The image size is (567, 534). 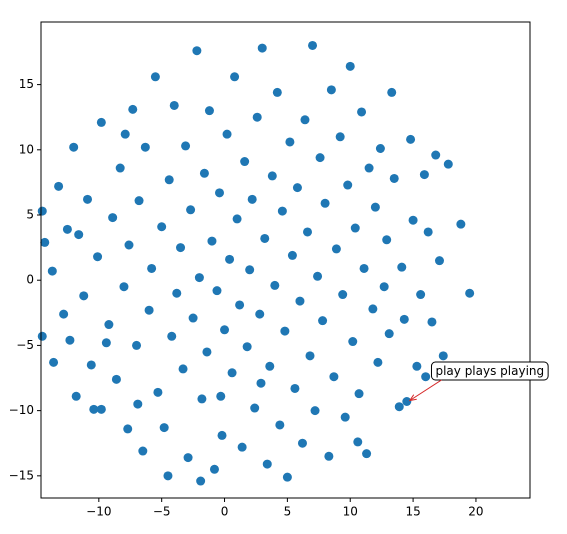 I want to click on x-tick-label: −10, so click(x=98, y=512).